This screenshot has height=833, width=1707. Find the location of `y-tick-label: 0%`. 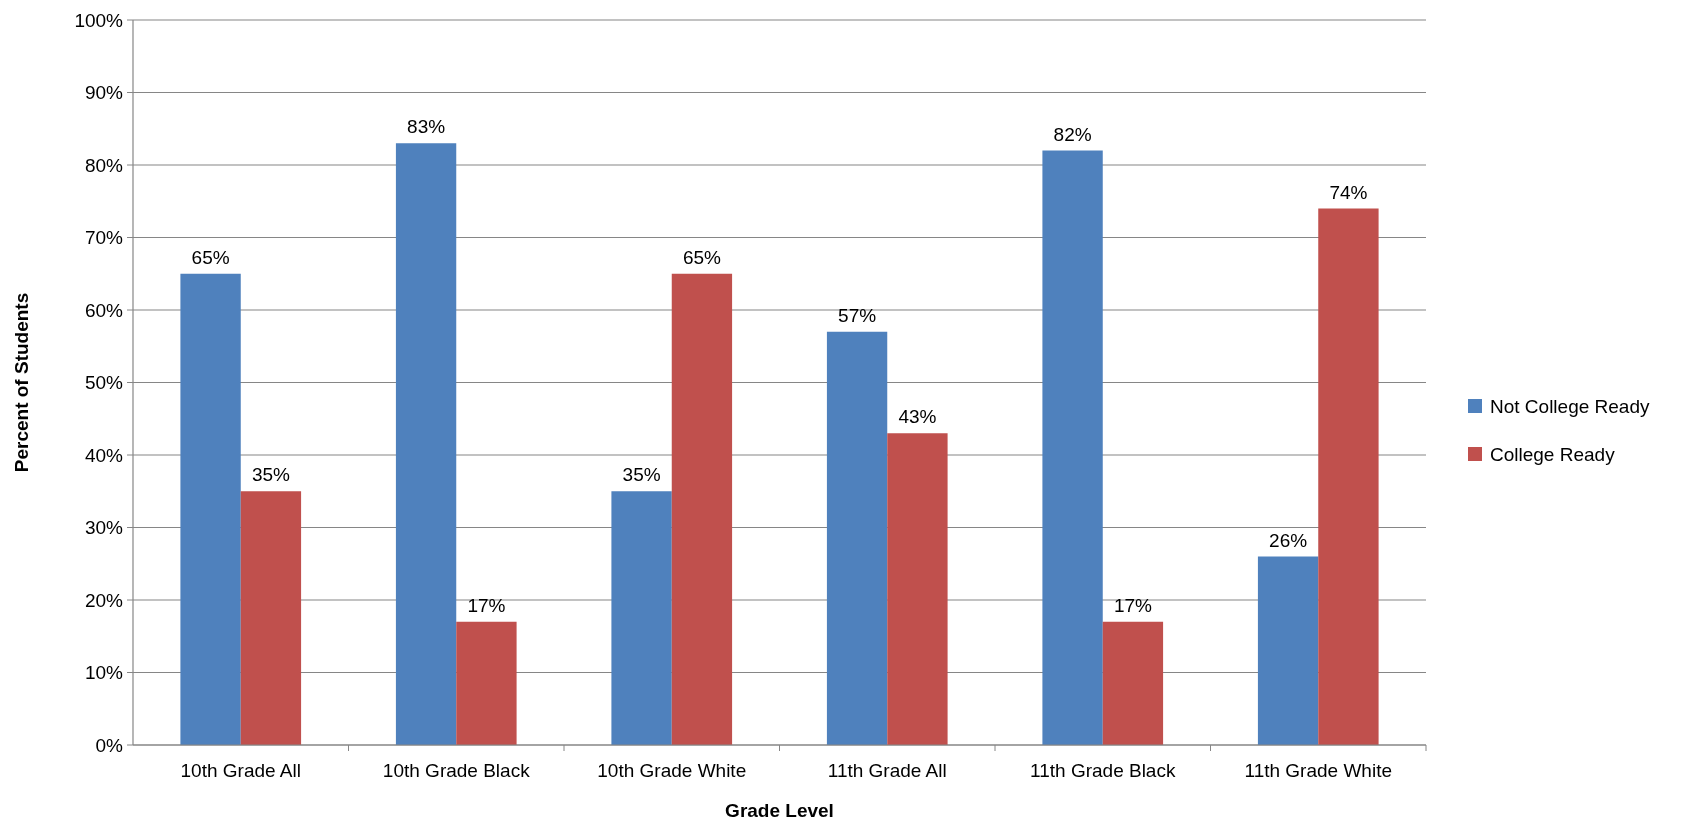

y-tick-label: 0% is located at coordinates (109, 745).